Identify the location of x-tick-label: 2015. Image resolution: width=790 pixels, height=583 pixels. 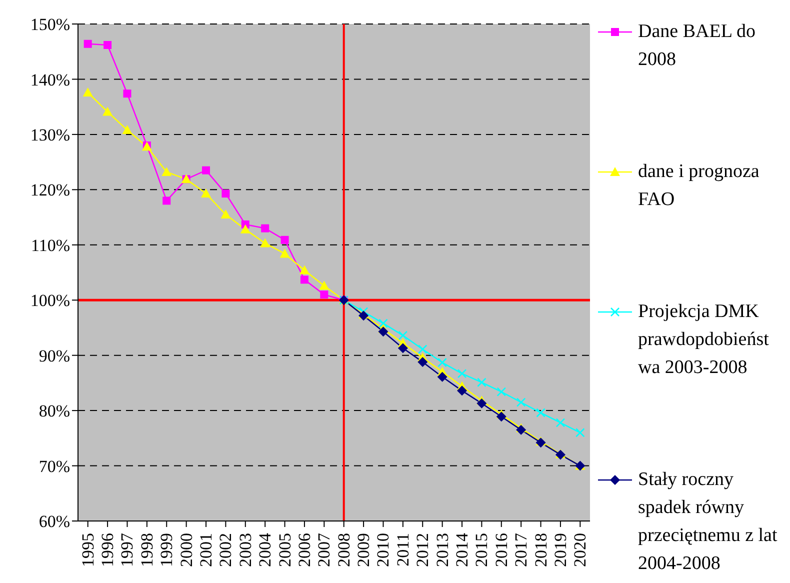
(482, 550).